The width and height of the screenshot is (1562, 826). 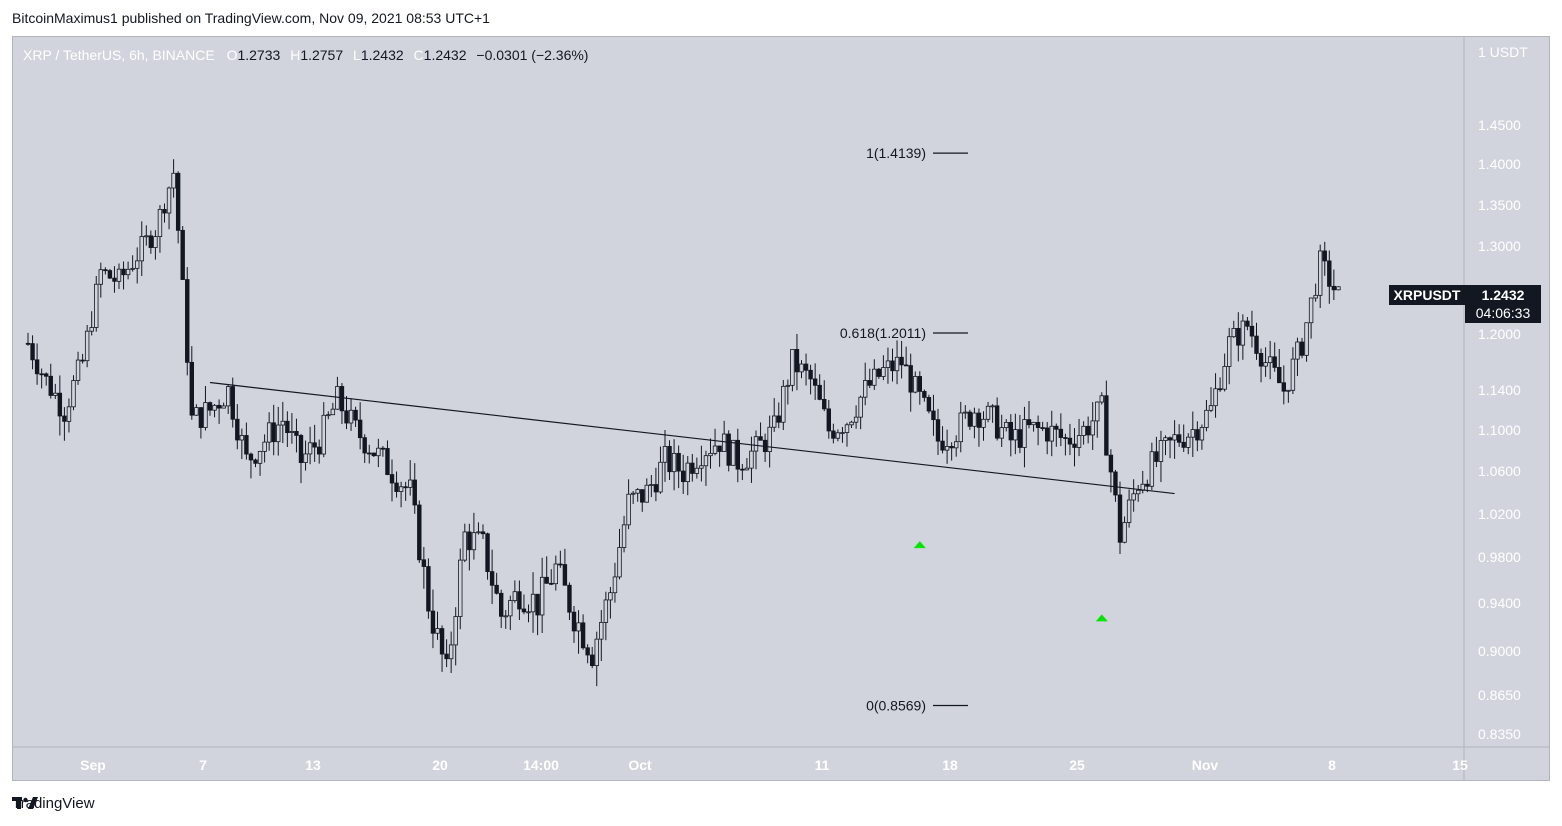 I want to click on support-marker-icon, so click(x=919, y=545).